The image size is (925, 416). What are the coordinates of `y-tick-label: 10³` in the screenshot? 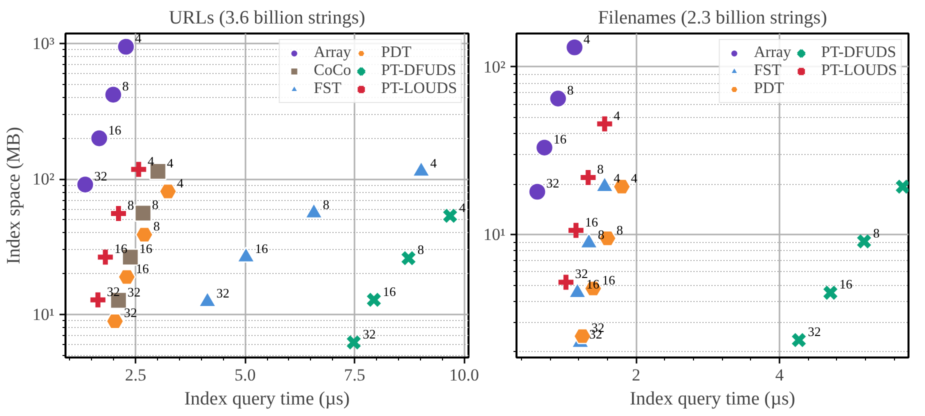 It's located at (43, 44).